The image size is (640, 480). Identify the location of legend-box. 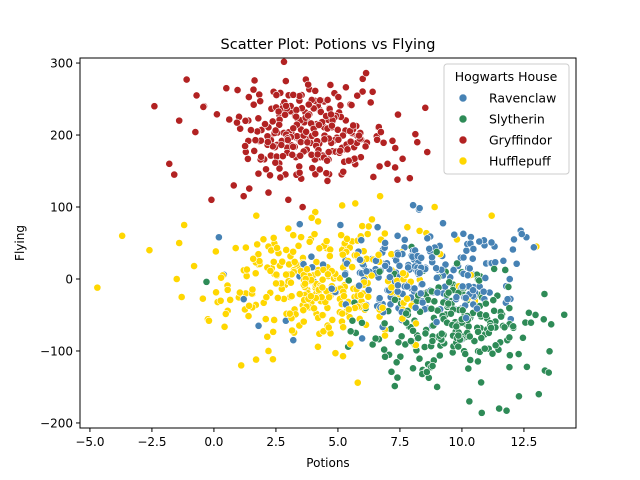
(506, 119).